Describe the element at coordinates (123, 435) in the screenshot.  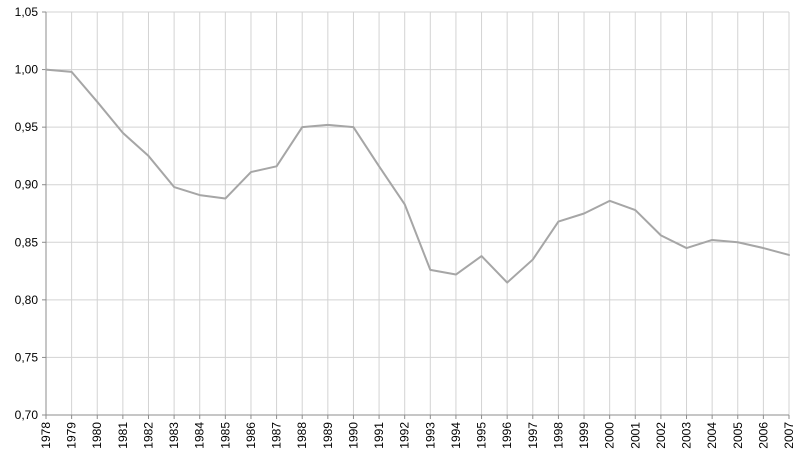
I see `x-tick-label: 1981` at that location.